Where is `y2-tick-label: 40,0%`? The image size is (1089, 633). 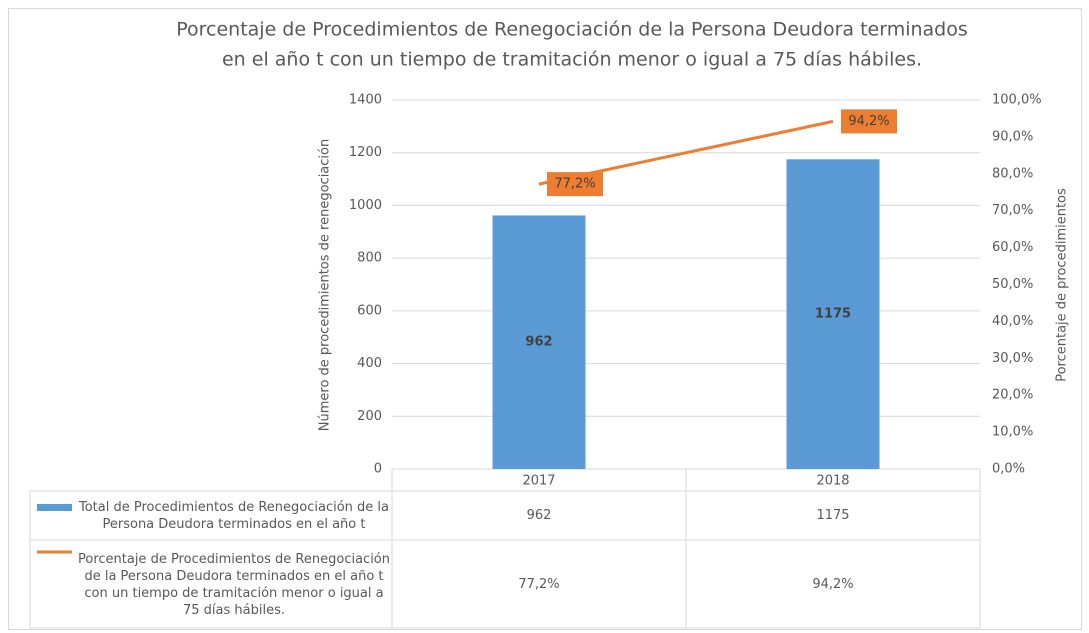
y2-tick-label: 40,0% is located at coordinates (1012, 321).